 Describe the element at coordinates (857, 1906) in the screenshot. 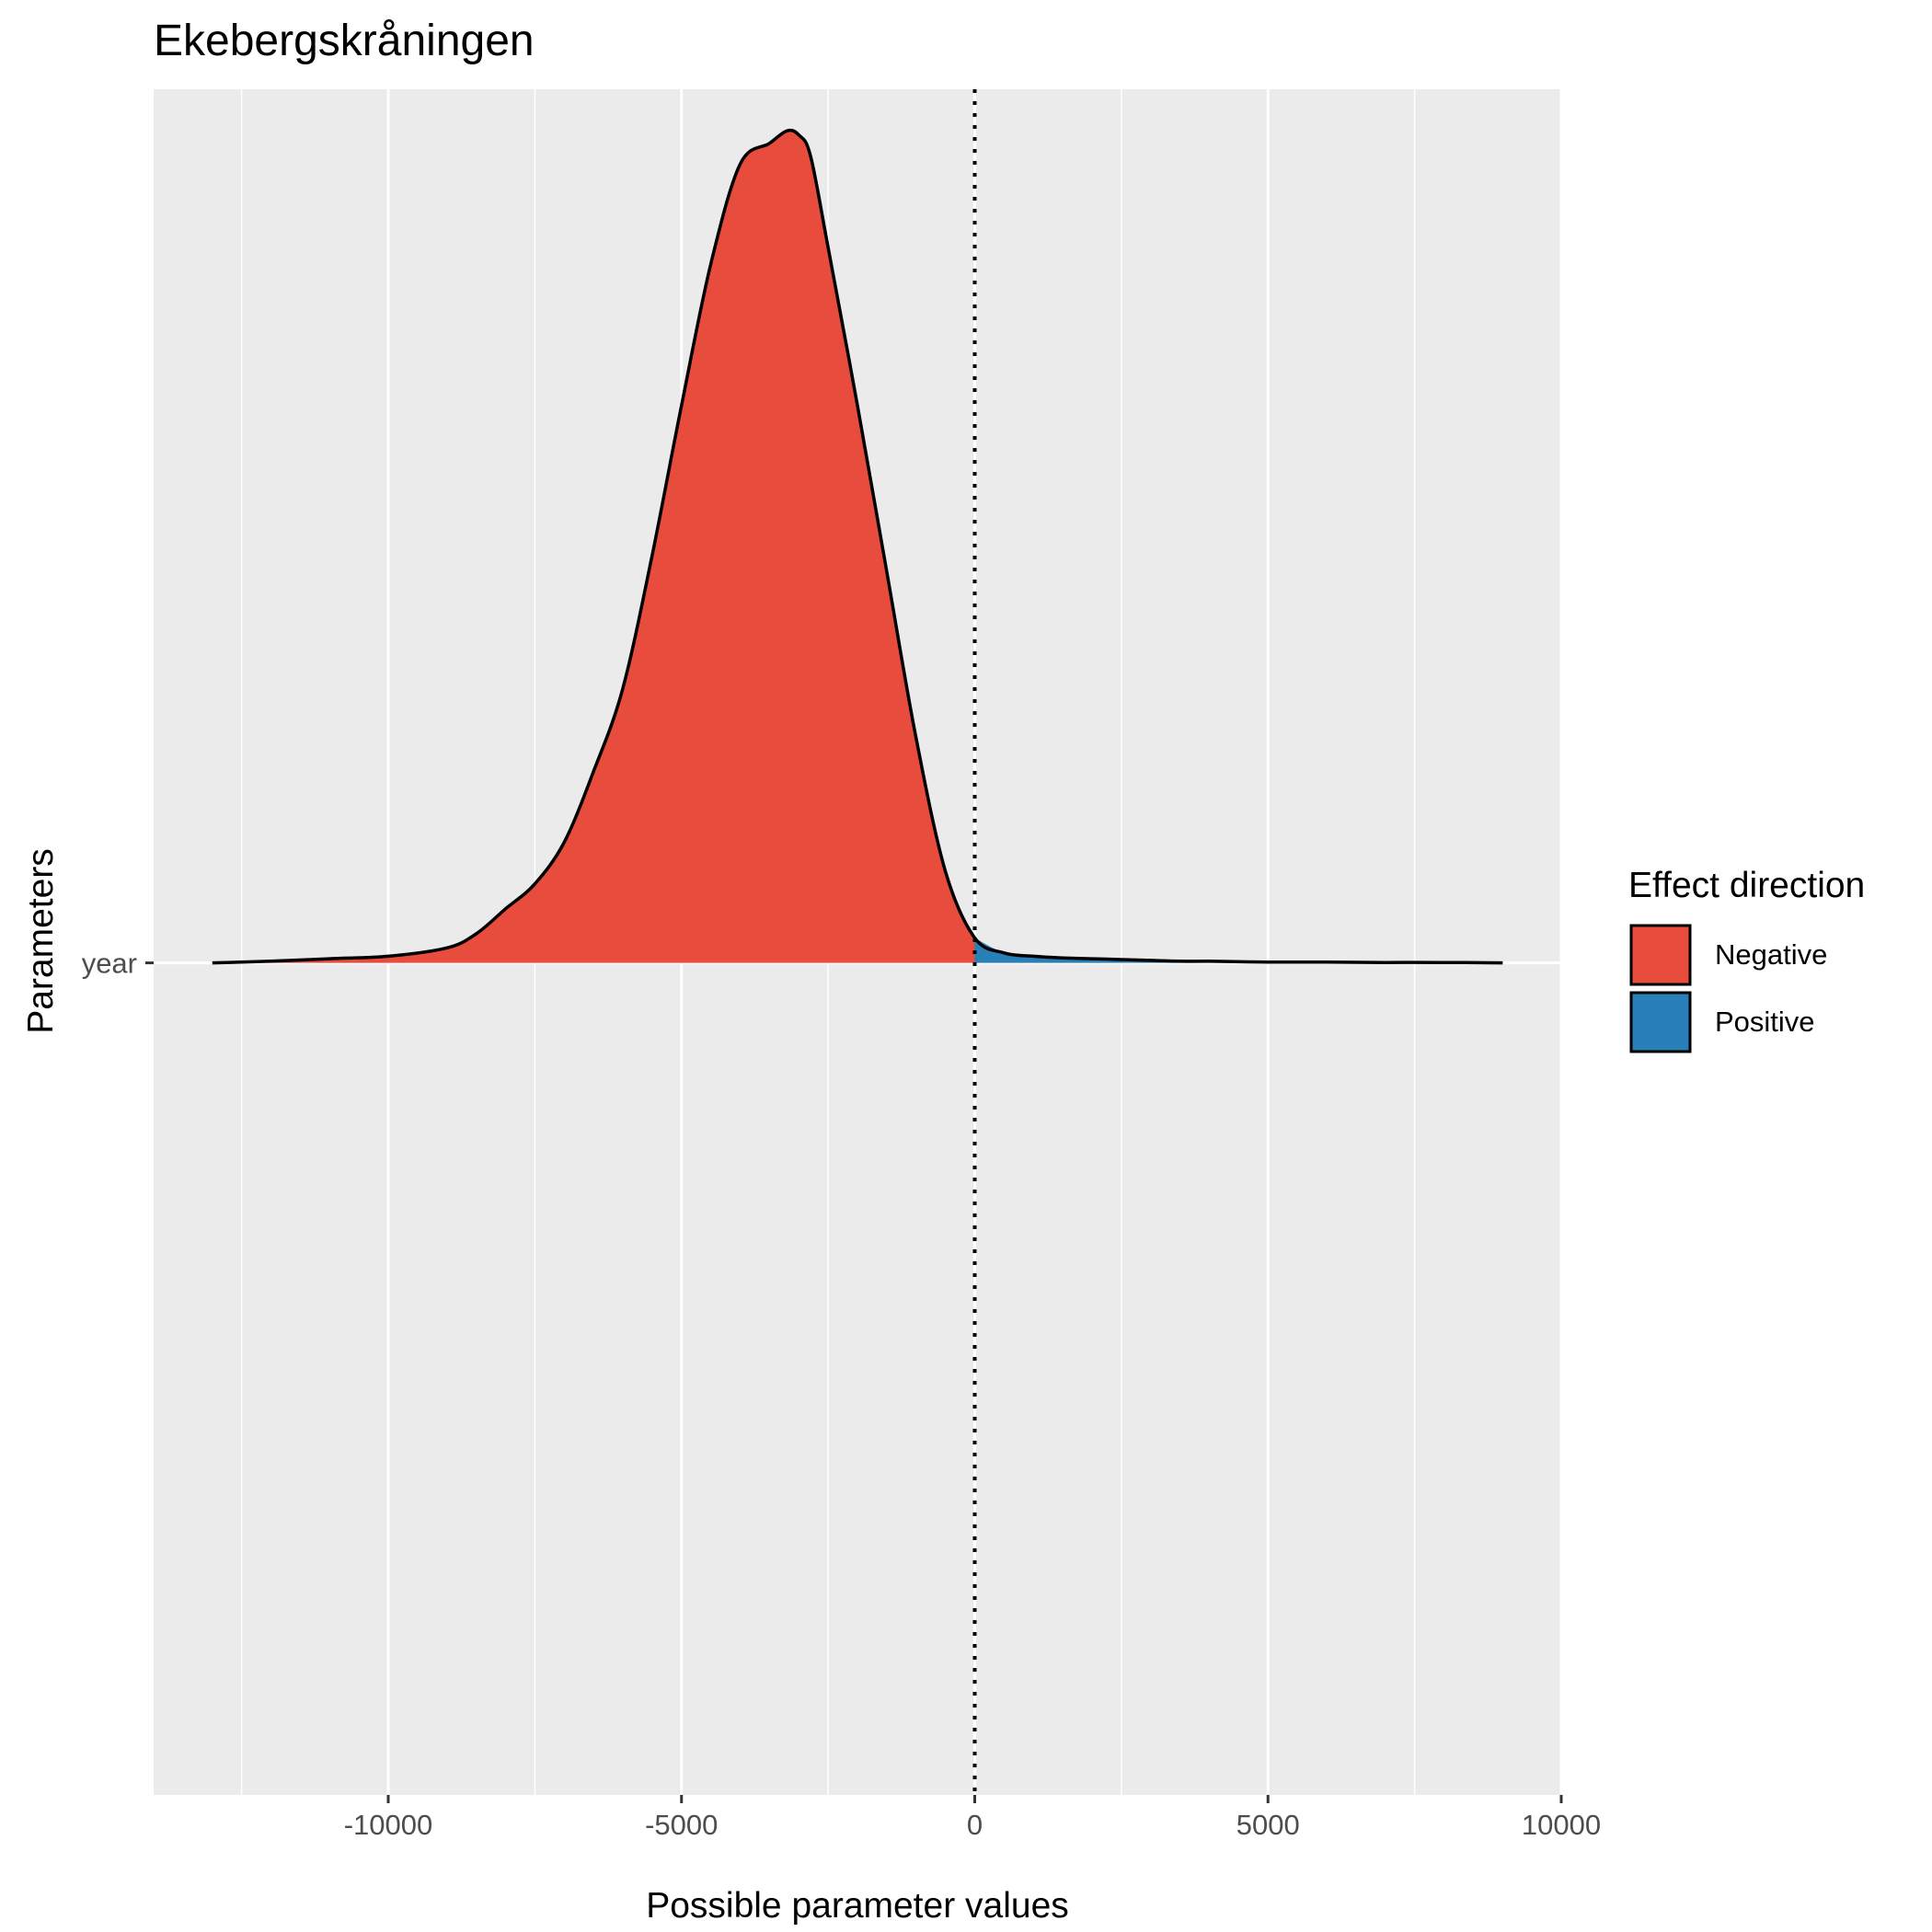

I see `x-axis-title: Possible parameter values` at that location.